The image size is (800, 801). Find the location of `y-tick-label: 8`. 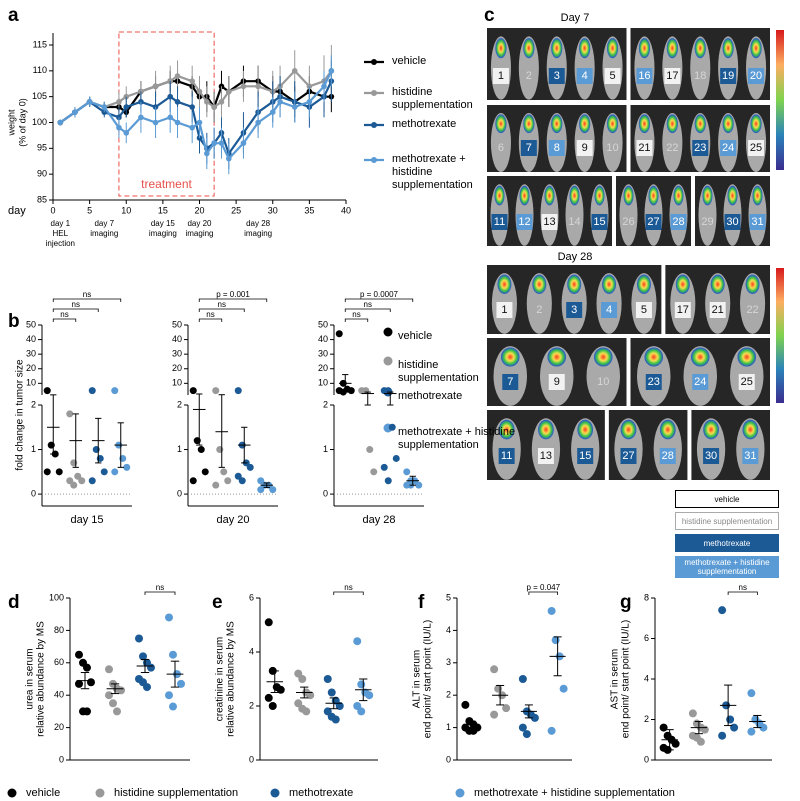

y-tick-label: 8 is located at coordinates (646, 597).